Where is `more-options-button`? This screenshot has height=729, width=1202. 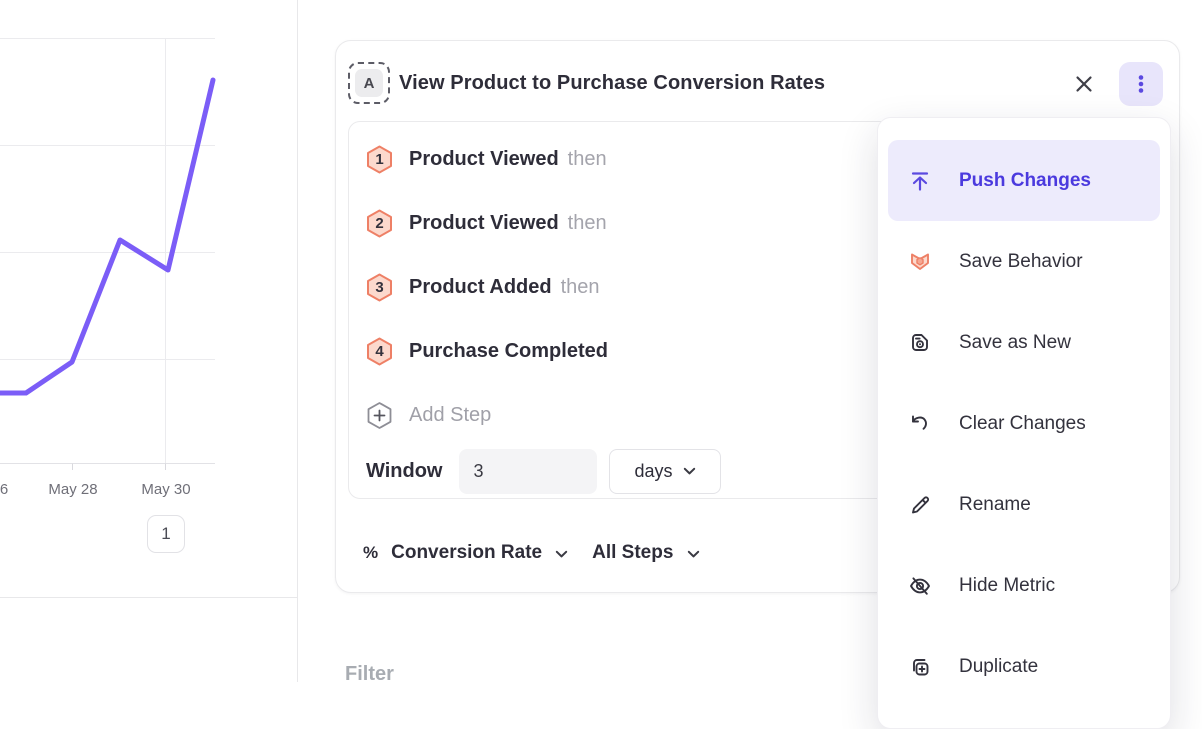 more-options-button is located at coordinates (1141, 84).